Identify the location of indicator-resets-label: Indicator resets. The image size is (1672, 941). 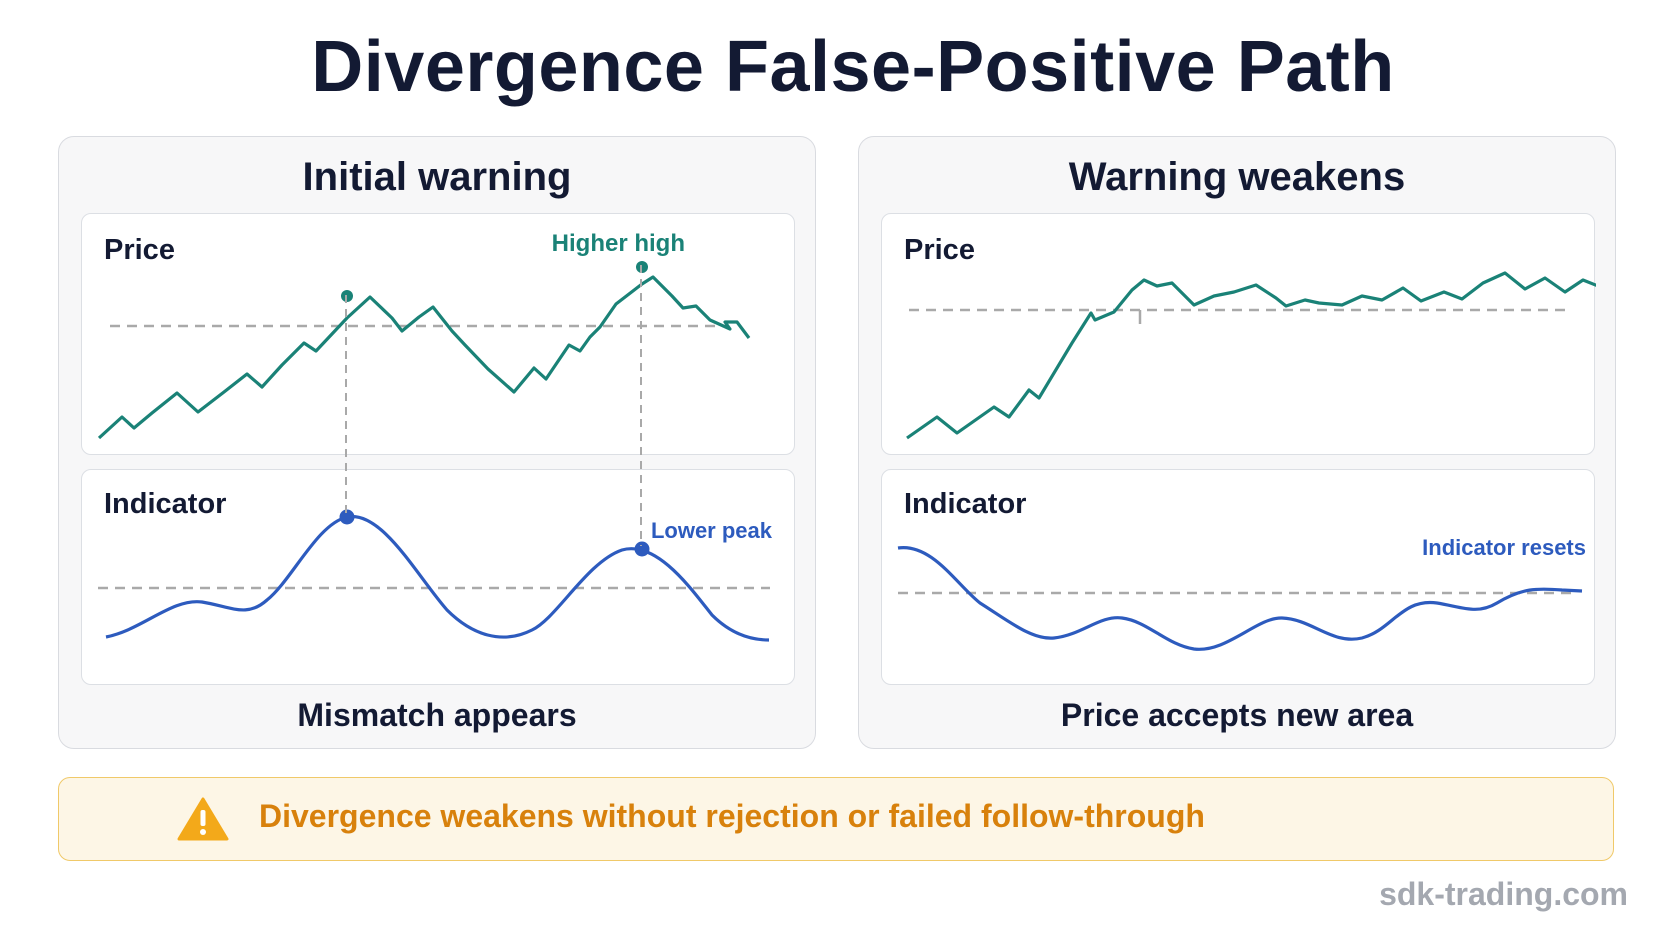
(1504, 547).